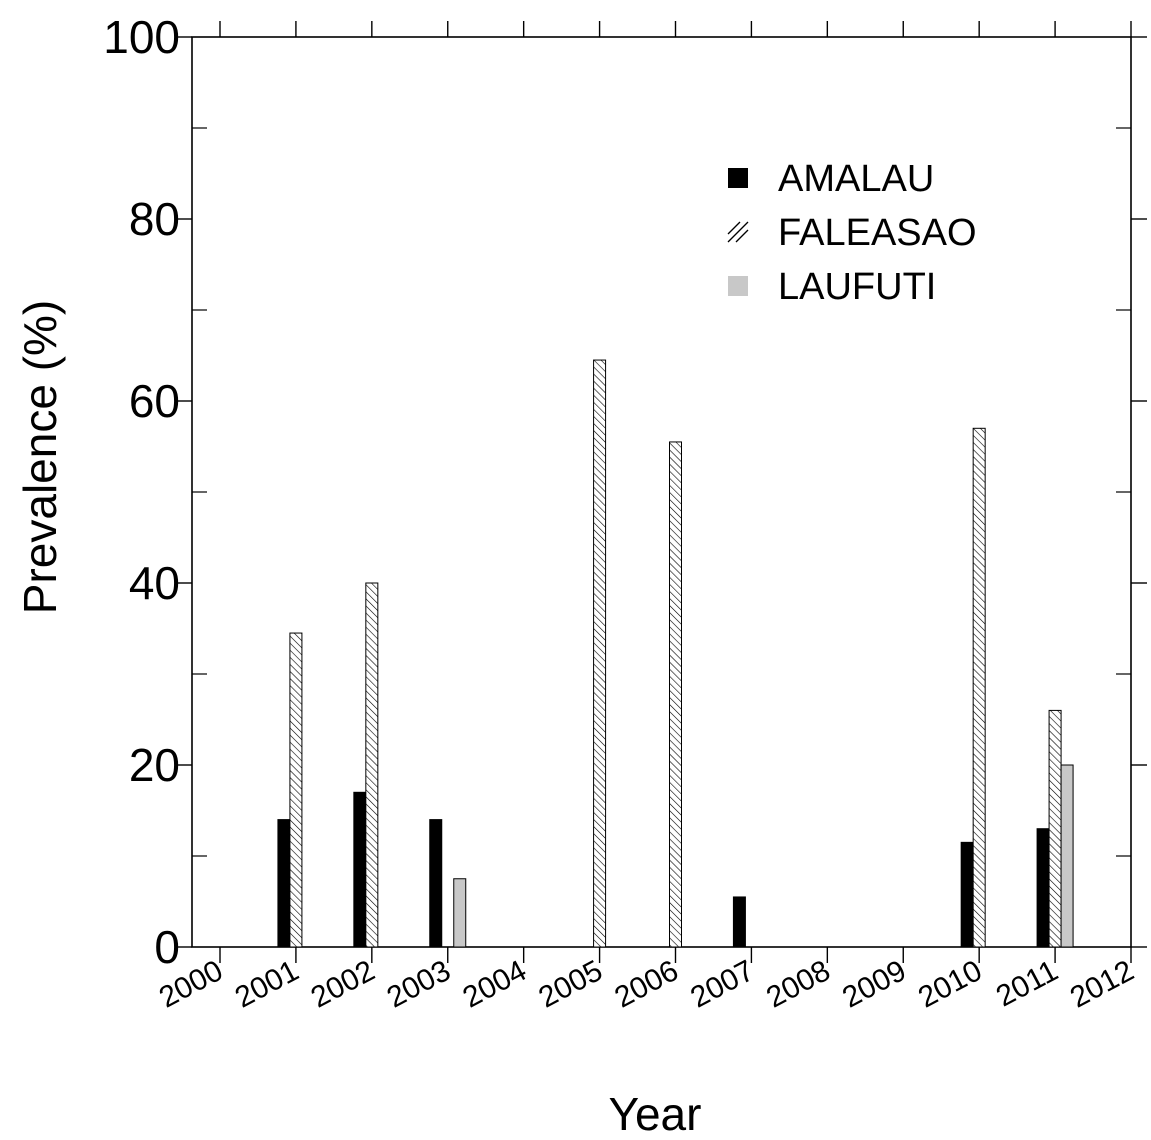  What do you see at coordinates (154, 583) in the screenshot?
I see `y-tick-label-40: 40` at bounding box center [154, 583].